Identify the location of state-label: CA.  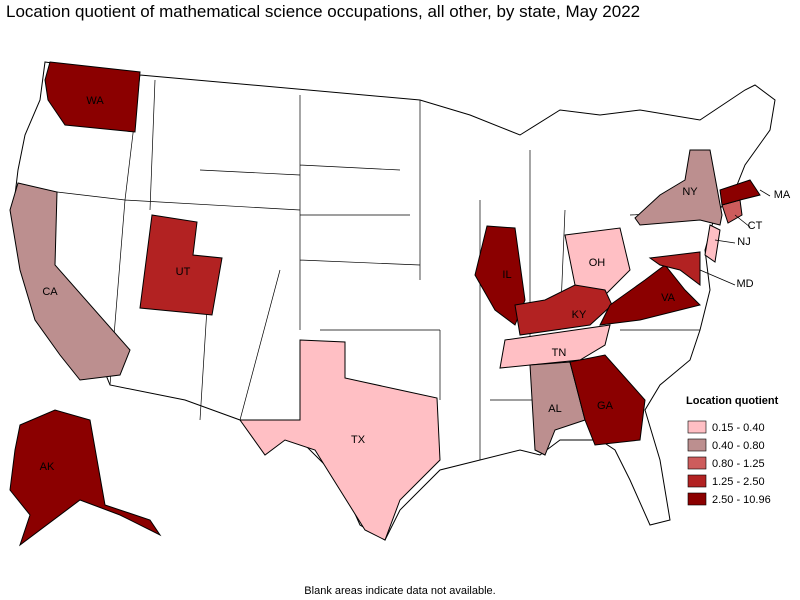
(50, 292).